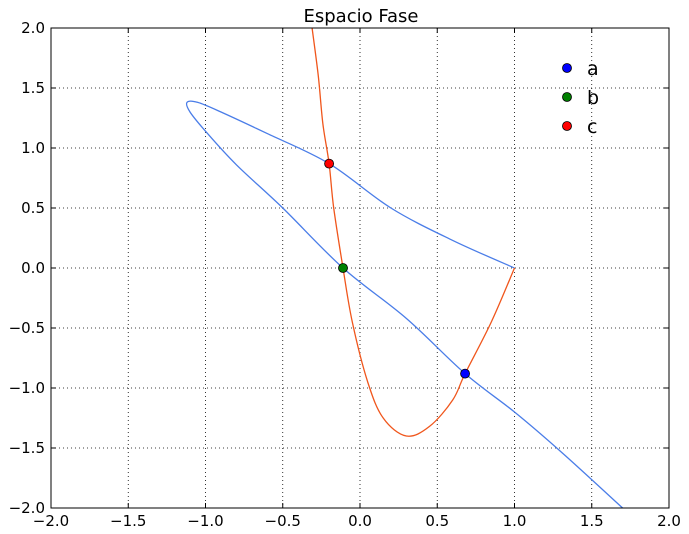 This screenshot has width=689, height=534. Describe the element at coordinates (465, 373) in the screenshot. I see `data-point-a` at that location.